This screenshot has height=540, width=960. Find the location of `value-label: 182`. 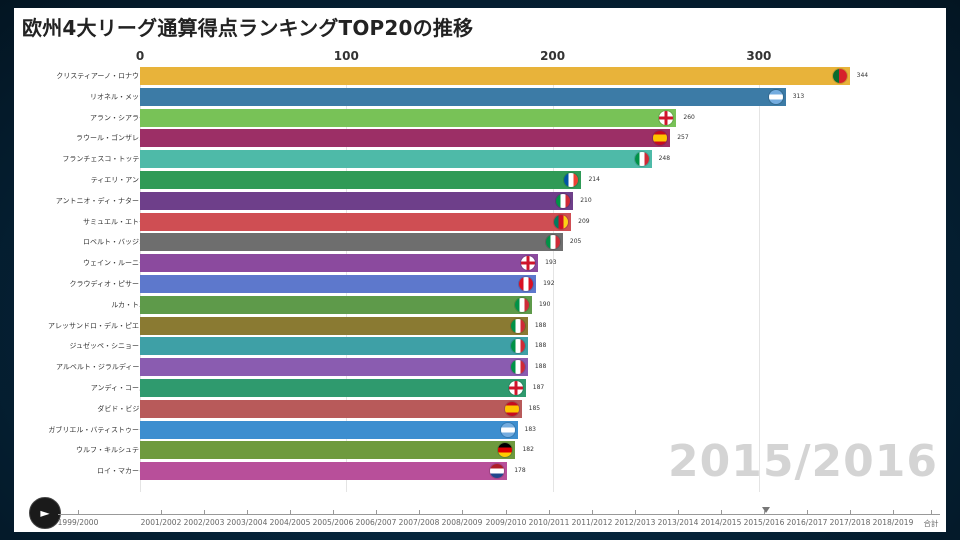

value-label: 182 is located at coordinates (528, 450).